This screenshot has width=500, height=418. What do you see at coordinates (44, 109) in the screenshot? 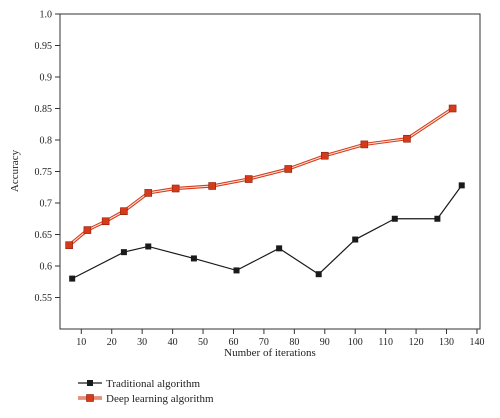
I see `y-tick-label: 0.85` at bounding box center [44, 109].